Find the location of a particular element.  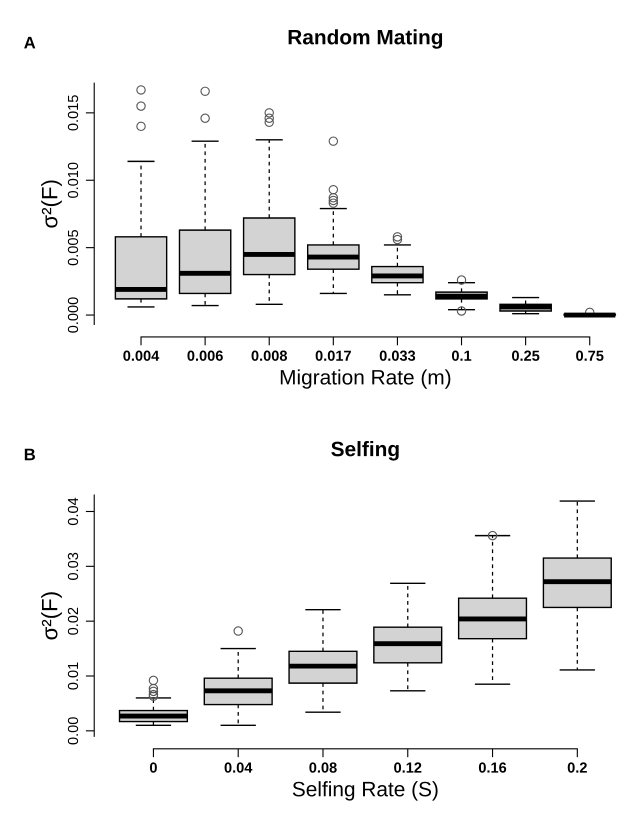

y-tick-label: 0.03 is located at coordinates (73, 566).